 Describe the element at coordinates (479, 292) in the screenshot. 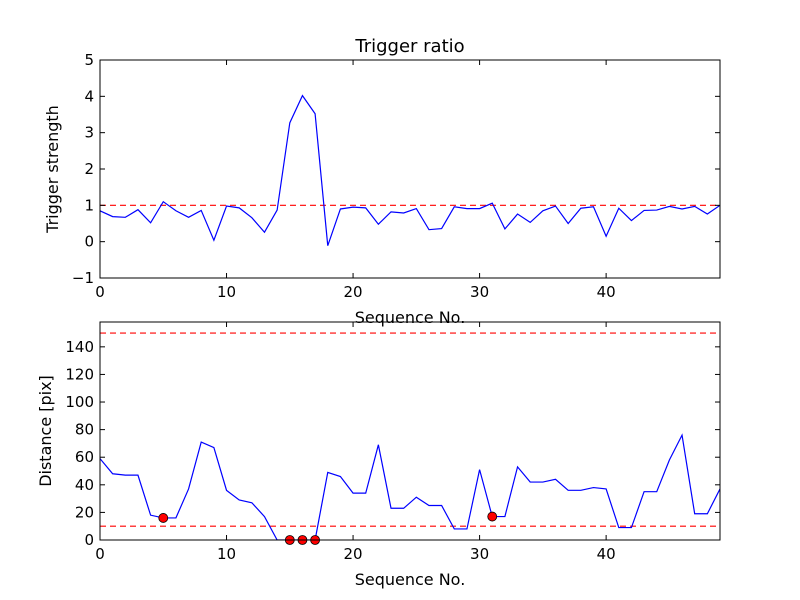

I see `trigger-x-tick-label: 30` at that location.